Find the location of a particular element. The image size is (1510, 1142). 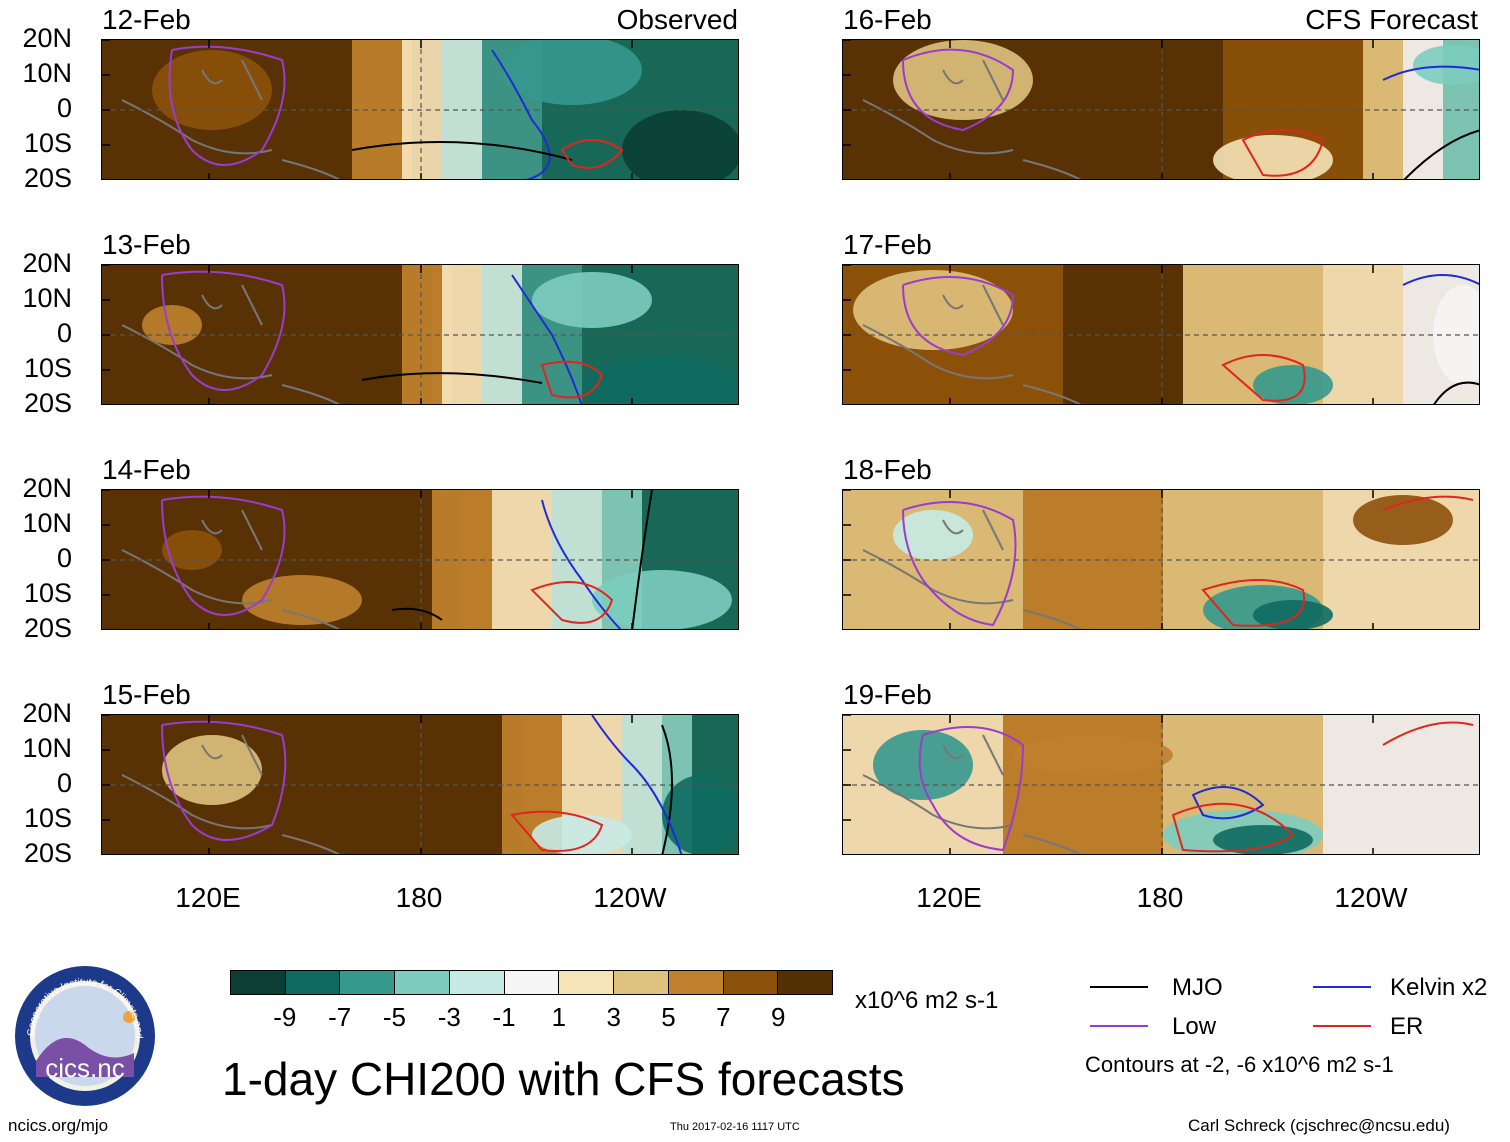

colorbar-tick: -9 is located at coordinates (285, 1017).